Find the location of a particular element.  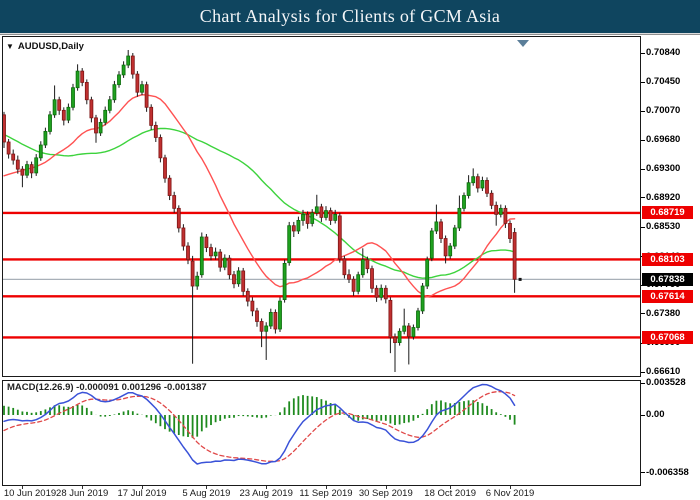

title-bar: Chart Analysis for Clients of GCM Asia is located at coordinates (350, 16).